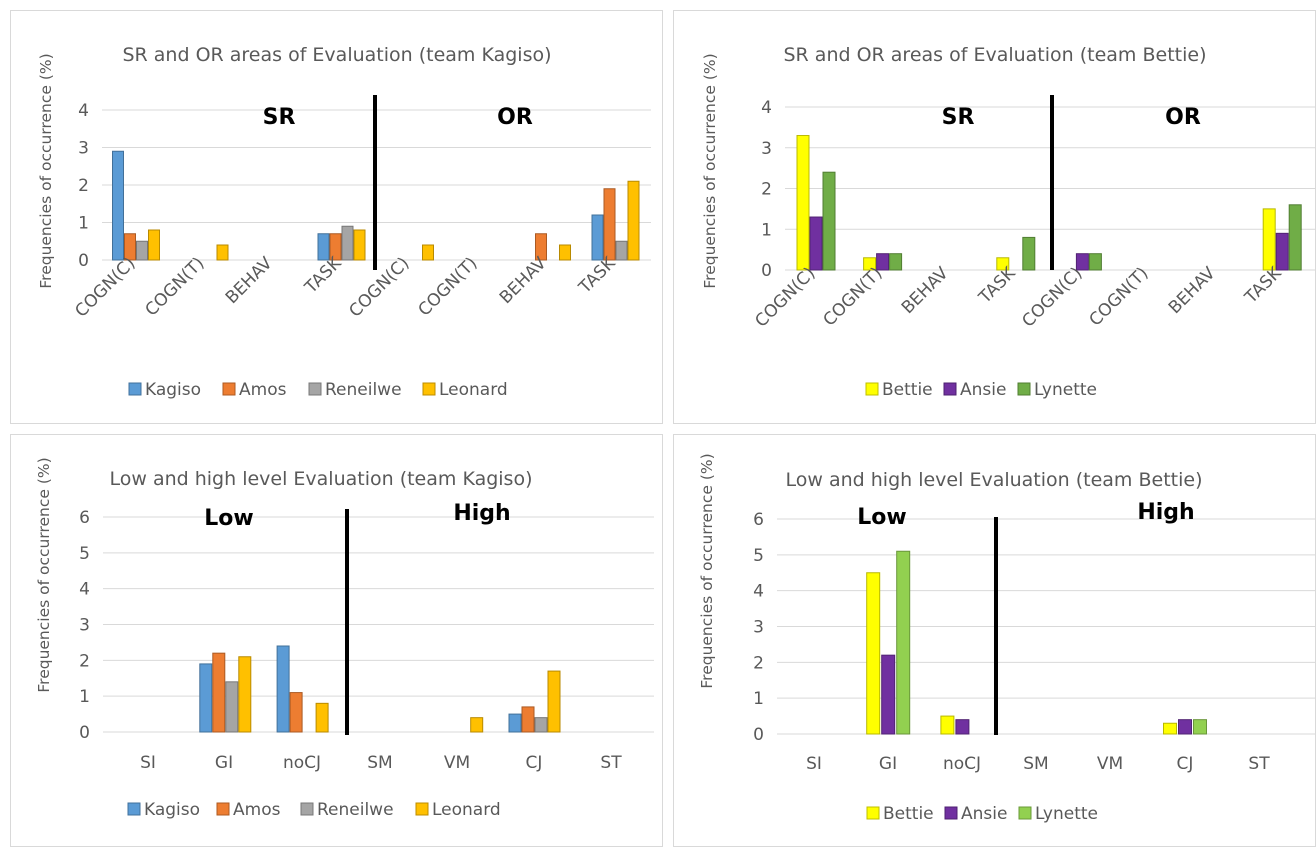 The image size is (1316, 848). Describe the element at coordinates (46, 170) in the screenshot. I see `y-axis-label: Frequencies of occurrence (%)` at that location.